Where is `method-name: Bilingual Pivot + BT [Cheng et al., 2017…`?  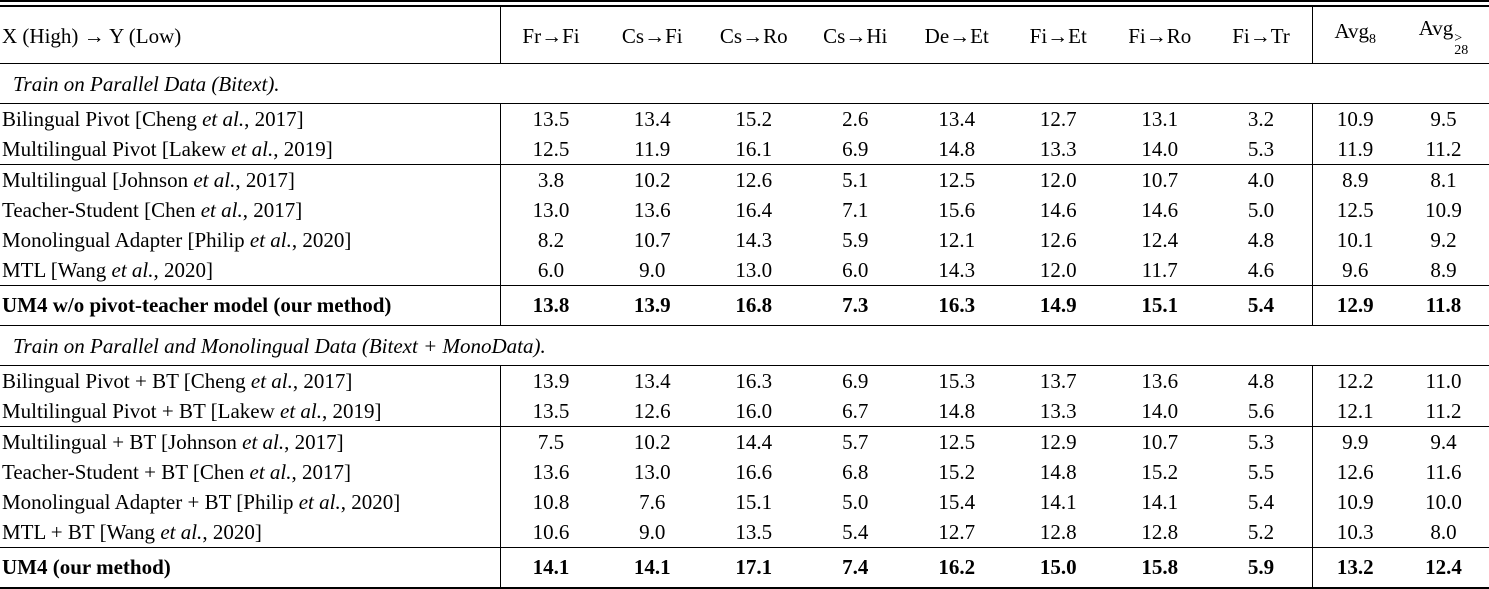
method-name: Bilingual Pivot + BT [Cheng et al., 2017… is located at coordinates (177, 381).